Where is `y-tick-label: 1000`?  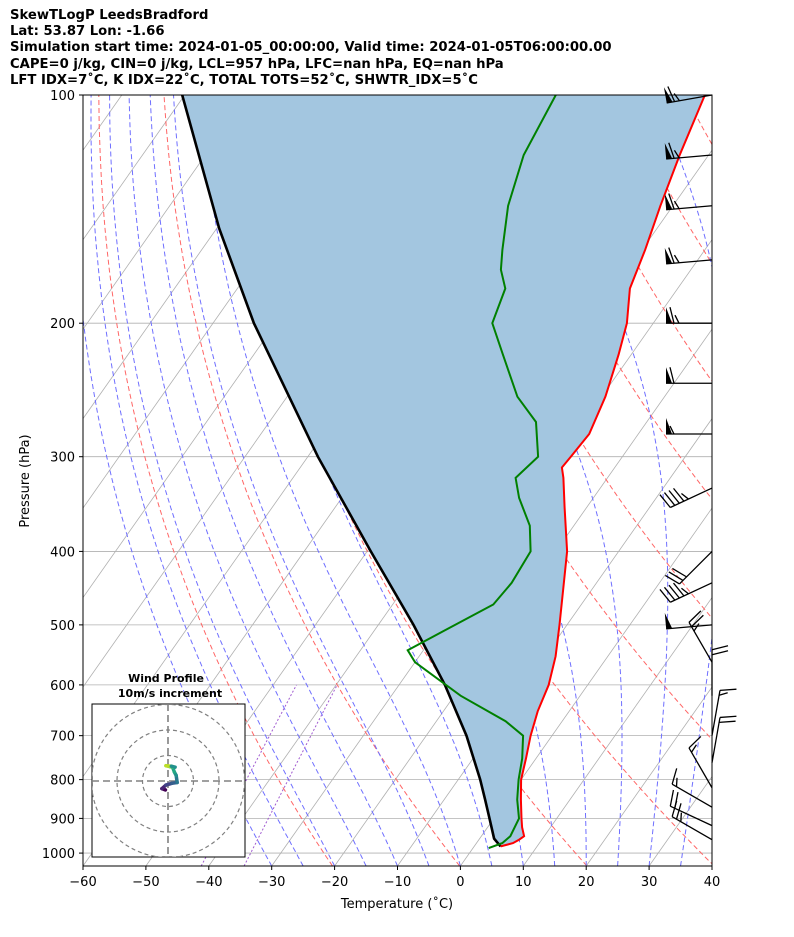
y-tick-label: 1000 is located at coordinates (58, 854).